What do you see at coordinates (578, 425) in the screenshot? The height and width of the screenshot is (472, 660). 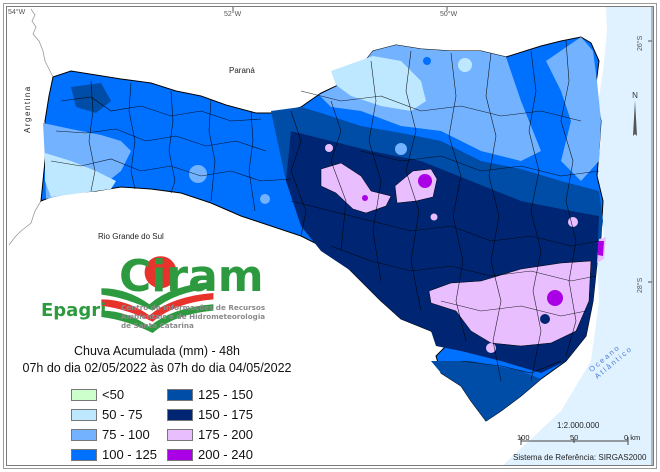 I see `scale-ratio: 1:2.000.000` at bounding box center [578, 425].